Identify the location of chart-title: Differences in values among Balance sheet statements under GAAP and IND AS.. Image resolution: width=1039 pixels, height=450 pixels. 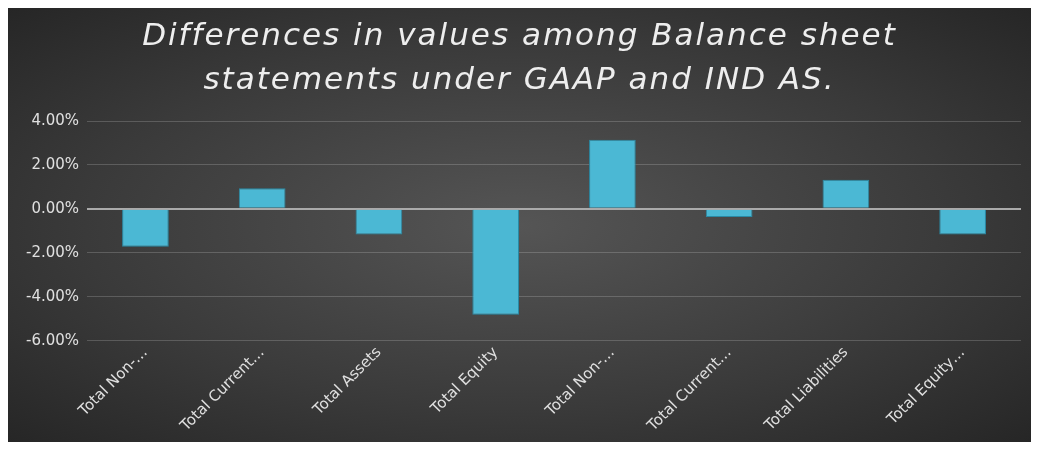
(519, 56).